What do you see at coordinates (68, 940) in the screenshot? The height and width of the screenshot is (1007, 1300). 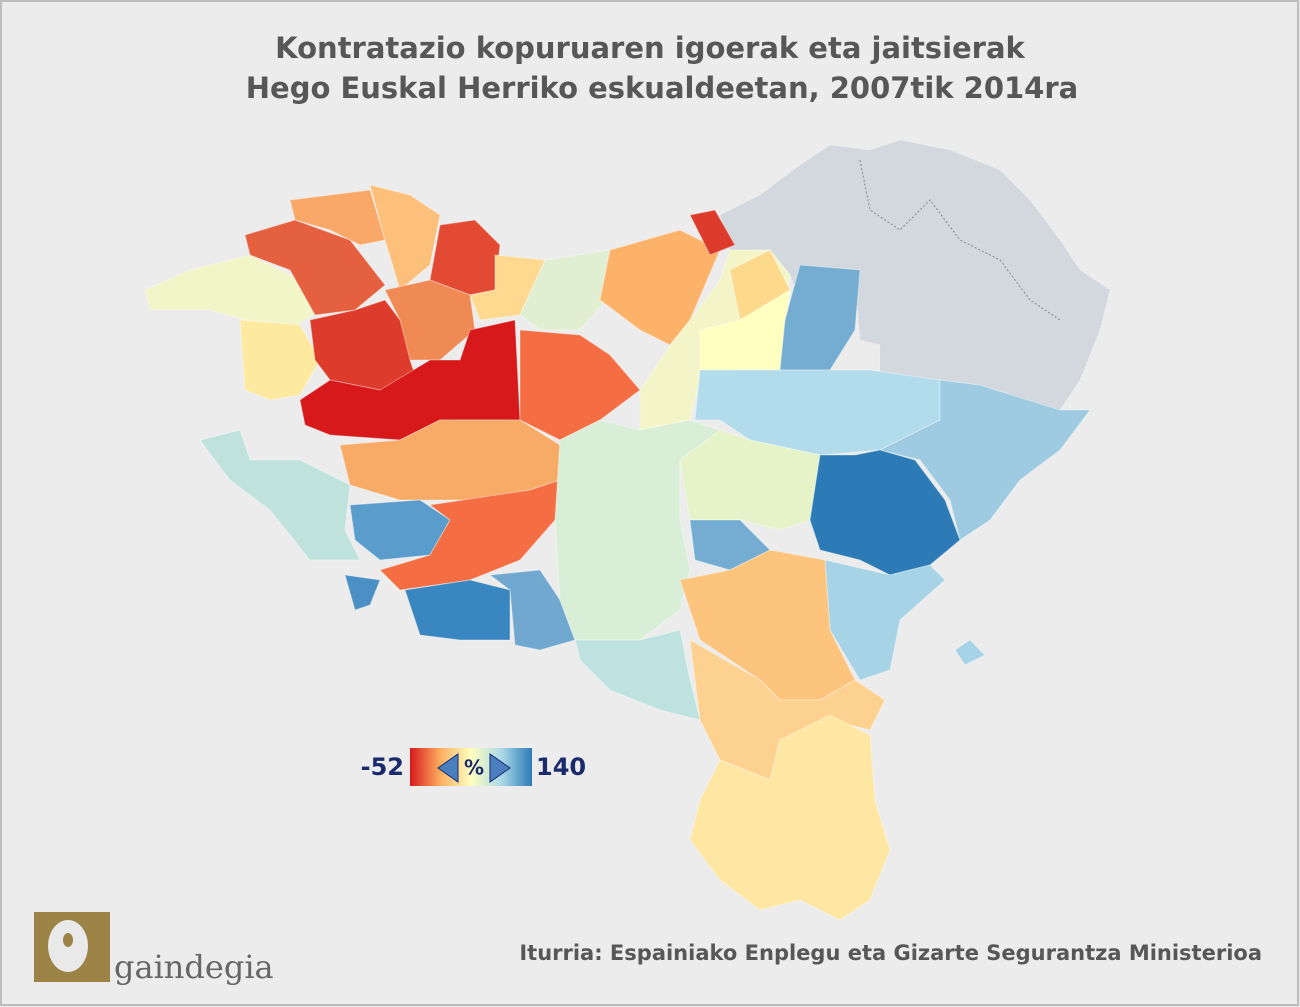 I see `logo-mark` at bounding box center [68, 940].